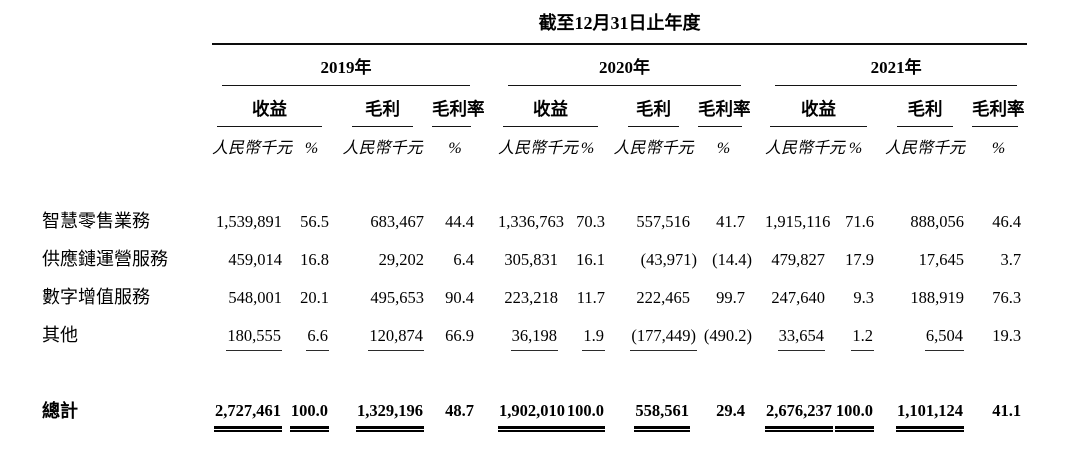 Image resolution: width=1080 pixels, height=463 pixels. Describe the element at coordinates (532, 425) in the screenshot. I see `value-cell: 1,902,010` at that location.